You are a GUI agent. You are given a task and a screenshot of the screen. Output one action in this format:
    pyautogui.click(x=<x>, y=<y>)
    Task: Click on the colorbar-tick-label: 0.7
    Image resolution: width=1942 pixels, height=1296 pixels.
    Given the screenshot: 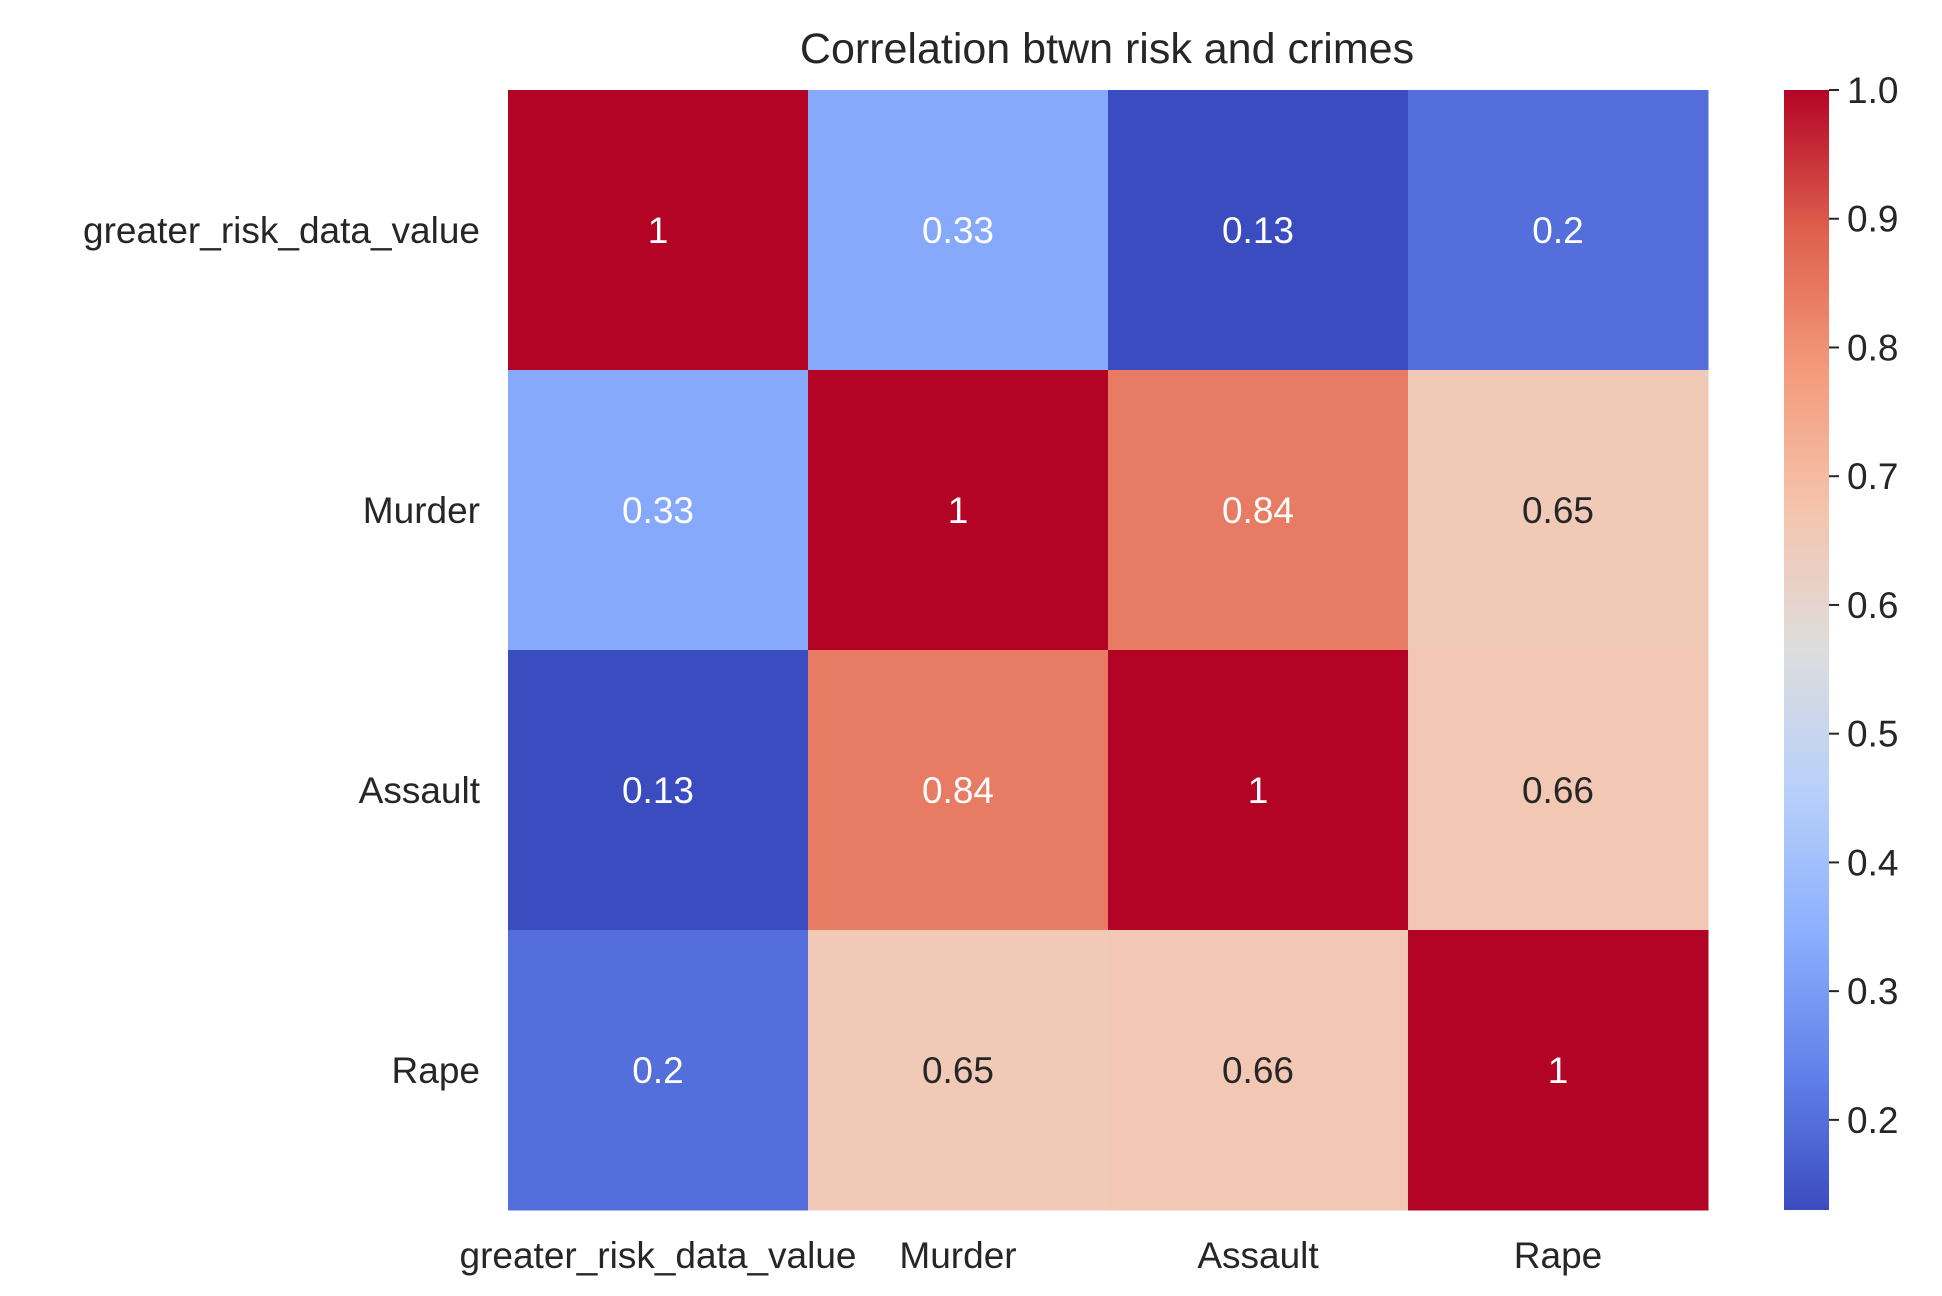 What is the action you would take?
    pyautogui.click(x=1872, y=476)
    